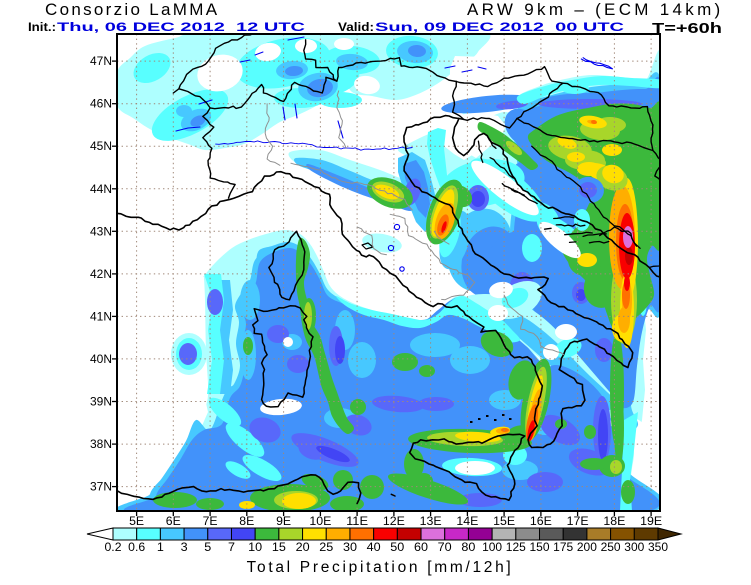  What do you see at coordinates (101, 62) in the screenshot?
I see `svg-text: 47N` at bounding box center [101, 62].